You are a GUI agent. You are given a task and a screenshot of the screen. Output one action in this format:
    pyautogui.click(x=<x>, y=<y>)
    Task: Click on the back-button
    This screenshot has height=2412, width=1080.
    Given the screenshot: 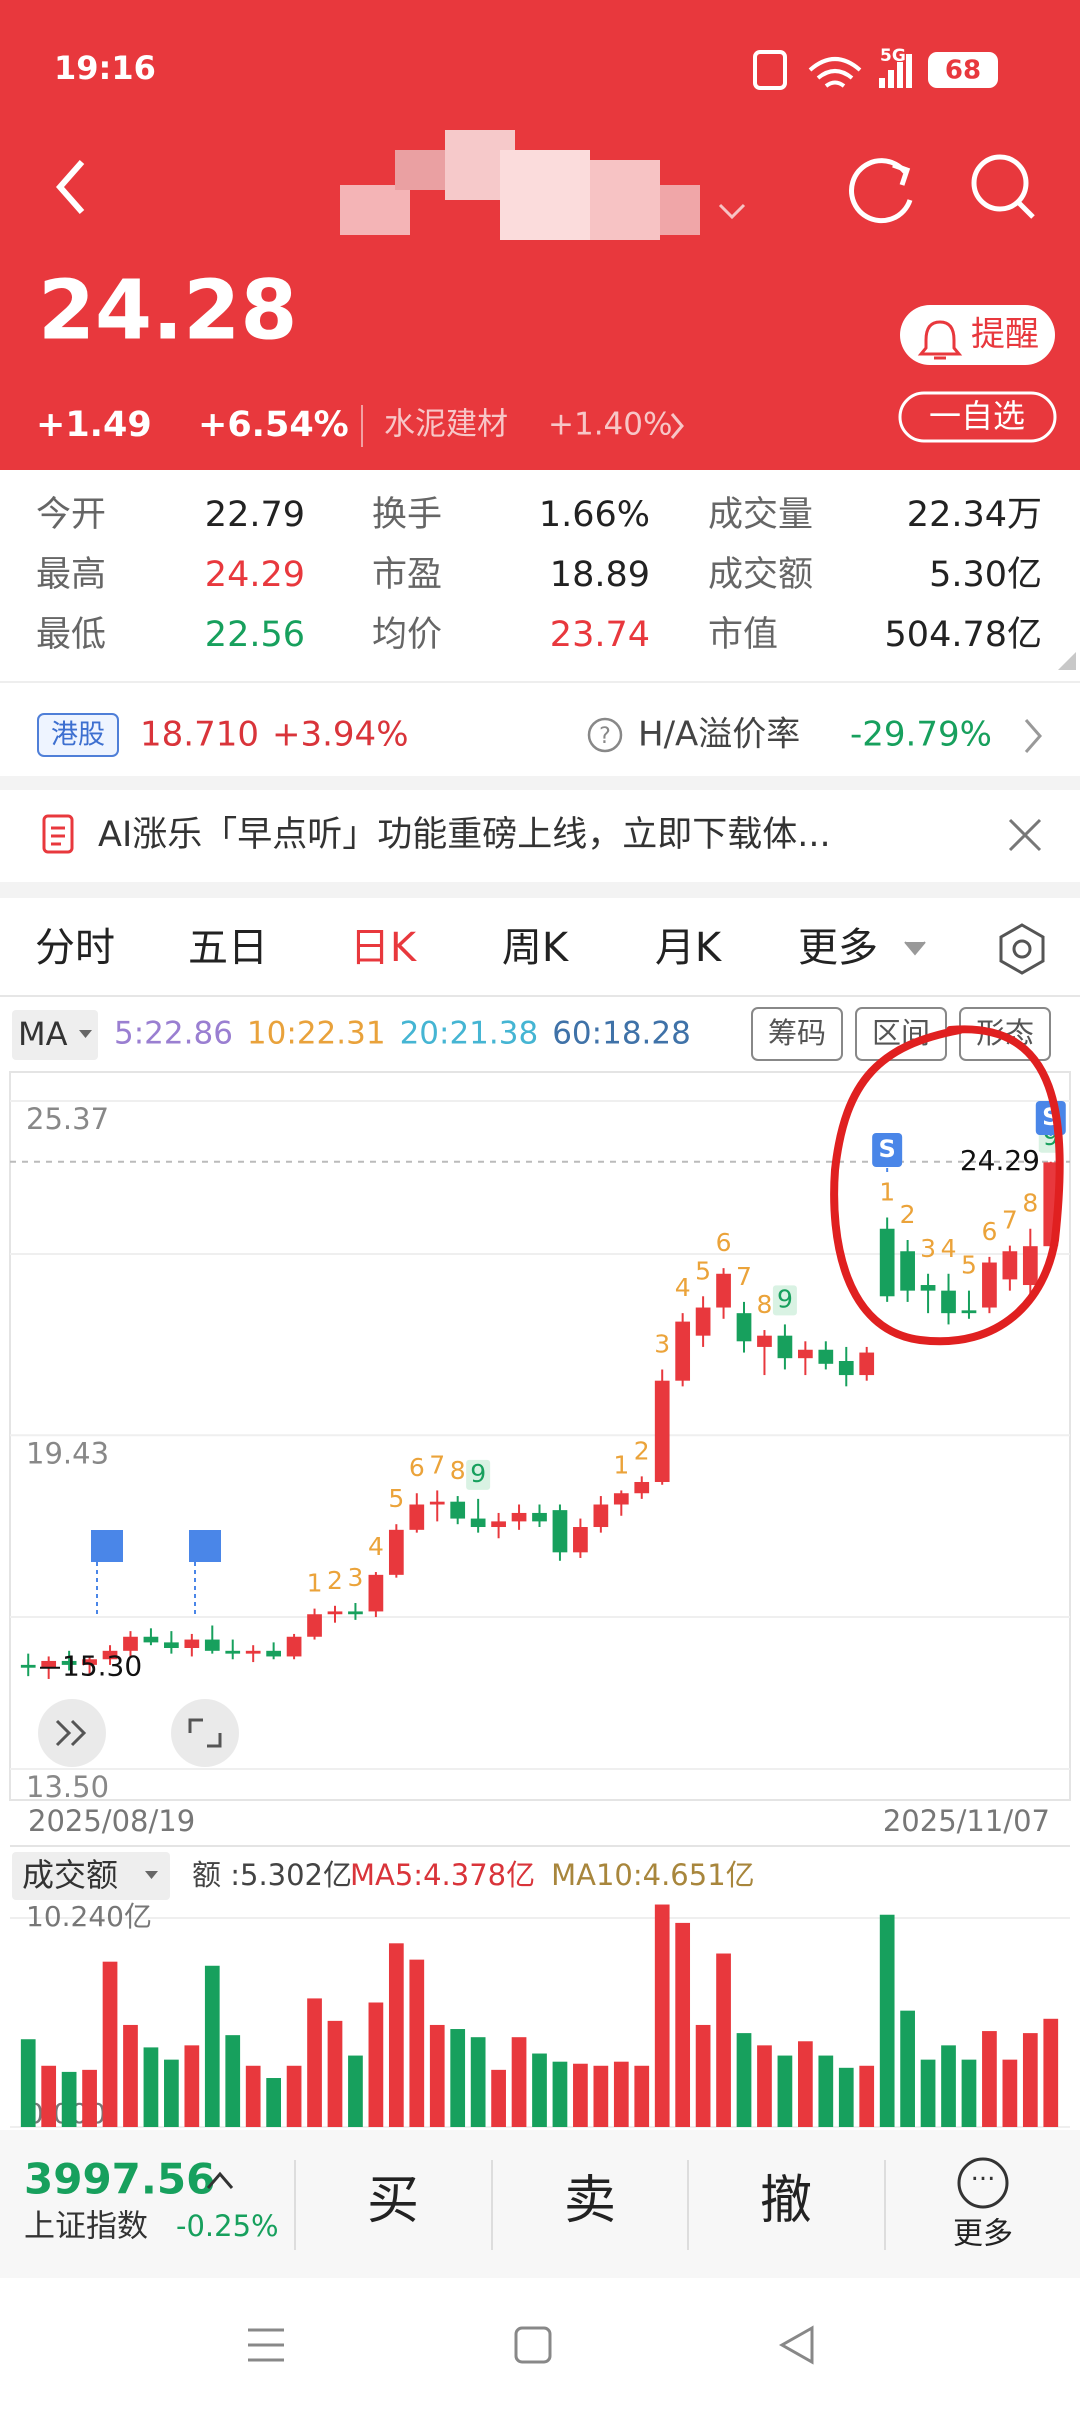 What is the action you would take?
    pyautogui.click(x=70, y=187)
    